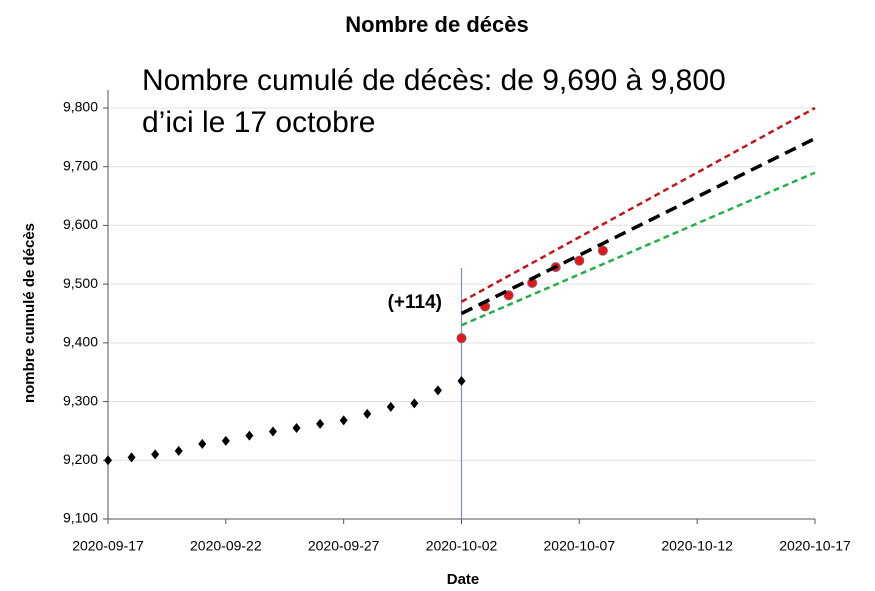 This screenshot has width=875, height=591. What do you see at coordinates (815, 546) in the screenshot?
I see `x-tick-label: 2020-10-17` at bounding box center [815, 546].